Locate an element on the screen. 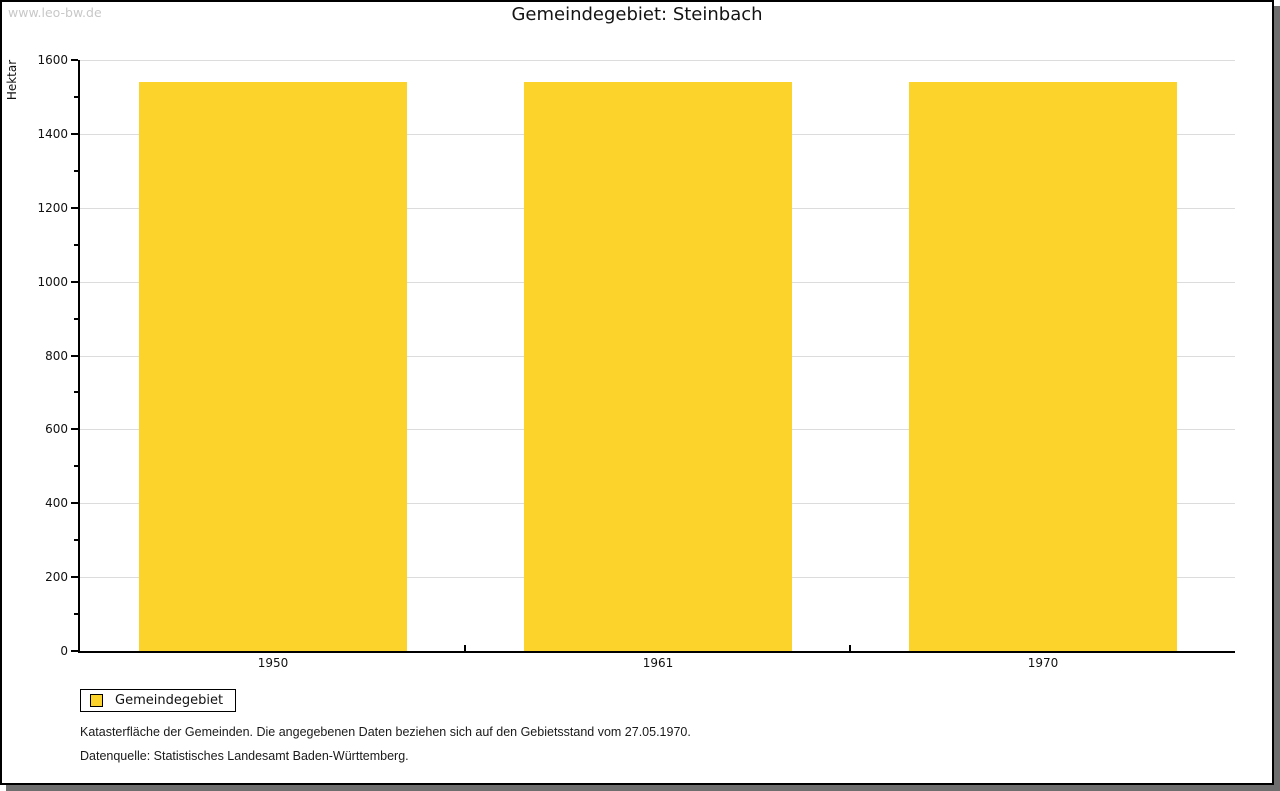  y-tick-label-400: 400 is located at coordinates (56, 503).